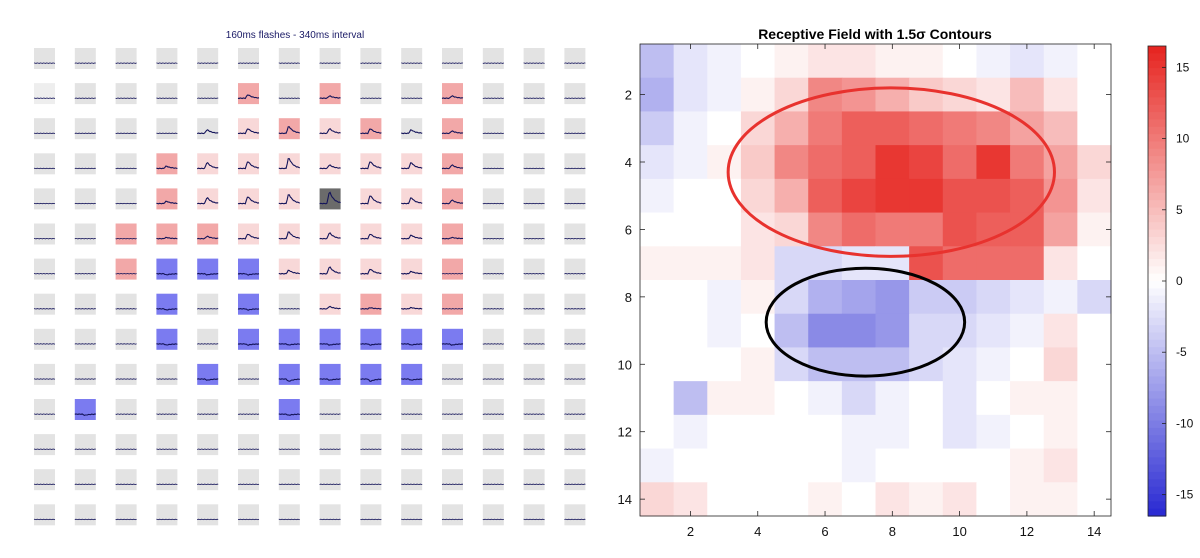 The height and width of the screenshot is (558, 1200). What do you see at coordinates (625, 499) in the screenshot?
I see `y-tick-label: 14` at bounding box center [625, 499].